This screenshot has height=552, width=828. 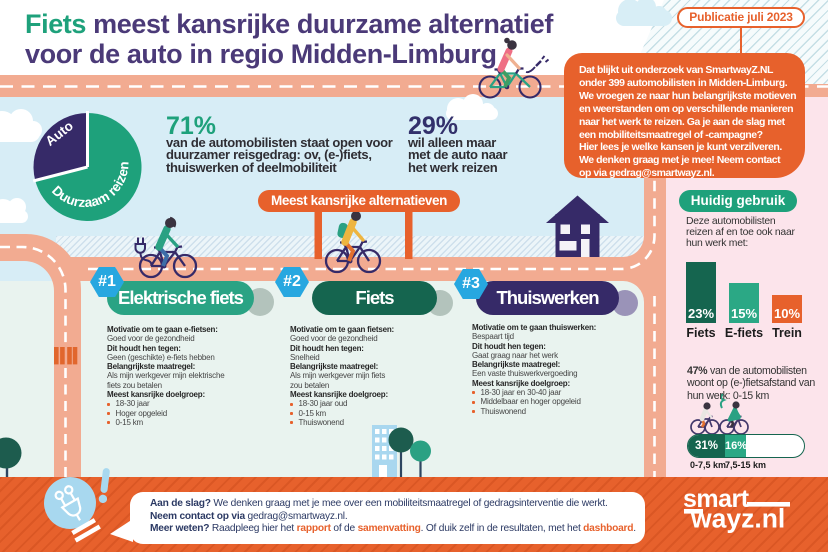 What do you see at coordinates (737, 519) in the screenshot?
I see `svg-text: wayz.nl` at bounding box center [737, 519].